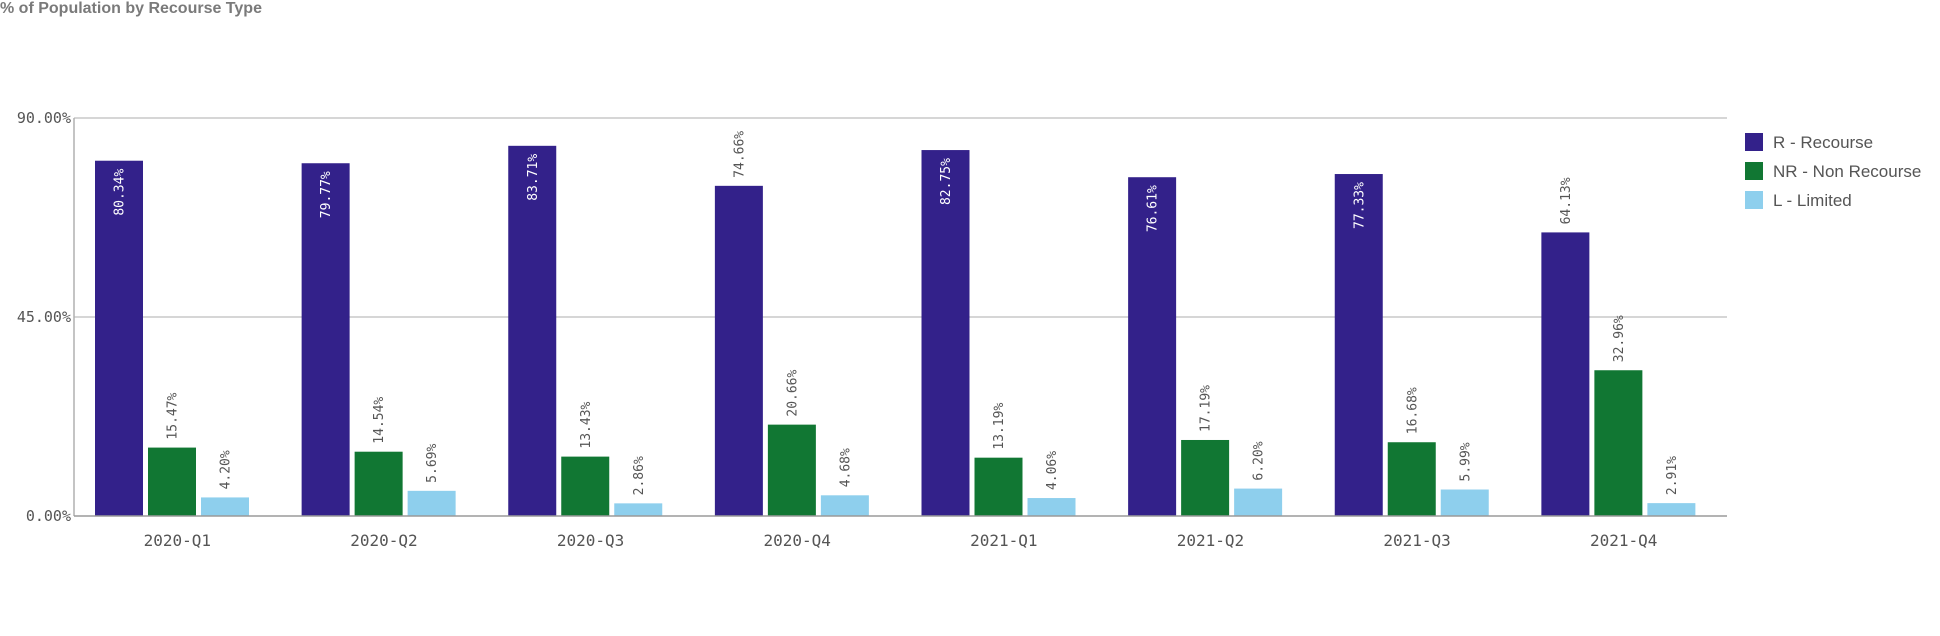 Image resolution: width=1940 pixels, height=636 pixels. I want to click on data-label: 5.99%, so click(1465, 461).